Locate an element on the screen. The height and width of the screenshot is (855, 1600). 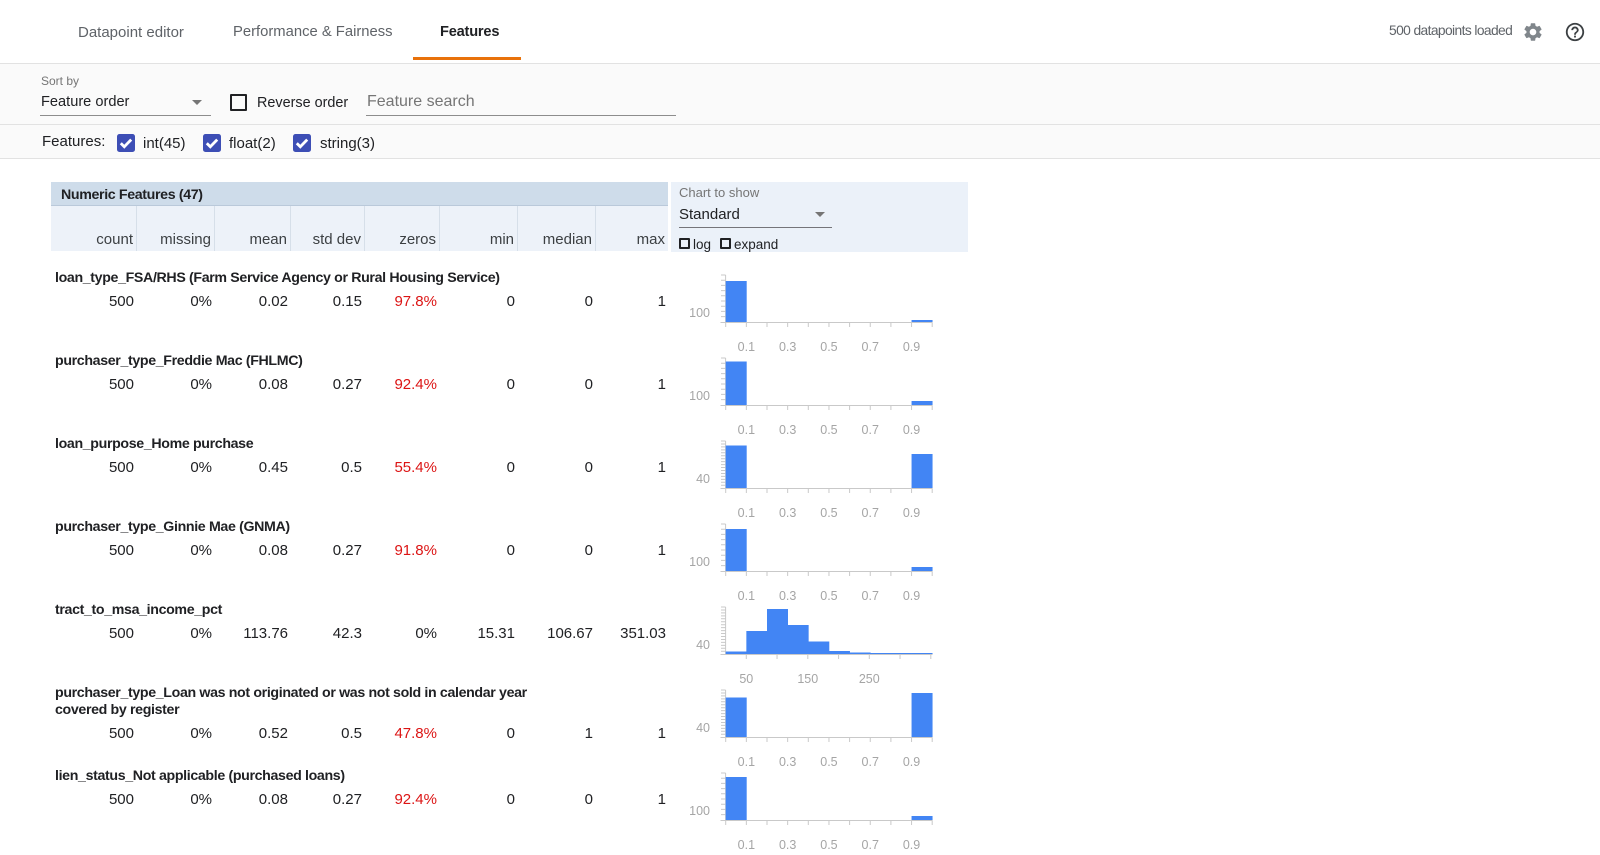
svg-text: 50 is located at coordinates (746, 679).